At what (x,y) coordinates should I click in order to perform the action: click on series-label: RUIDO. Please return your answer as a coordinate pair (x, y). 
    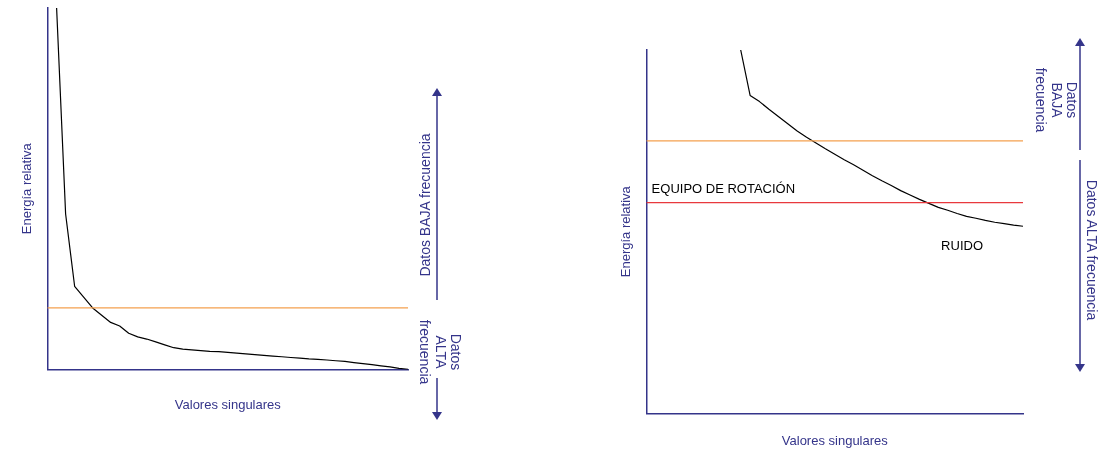
    Looking at the image, I should click on (962, 246).